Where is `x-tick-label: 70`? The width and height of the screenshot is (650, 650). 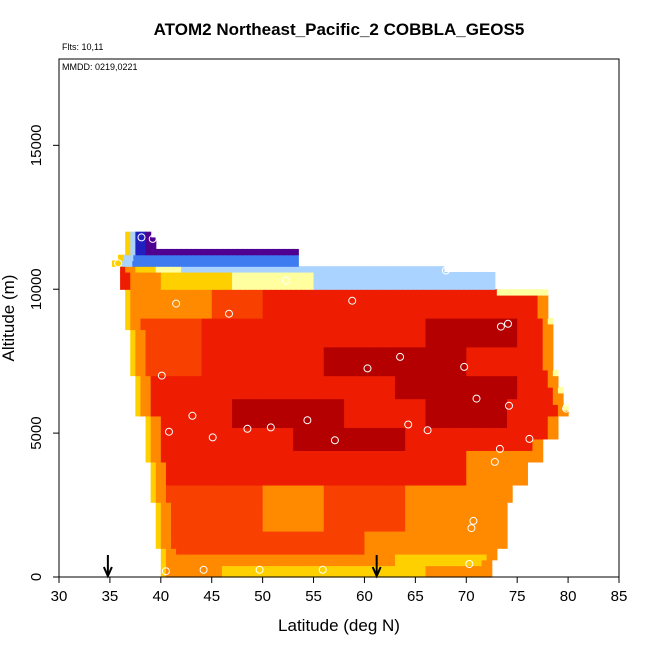 x-tick-label: 70 is located at coordinates (466, 596).